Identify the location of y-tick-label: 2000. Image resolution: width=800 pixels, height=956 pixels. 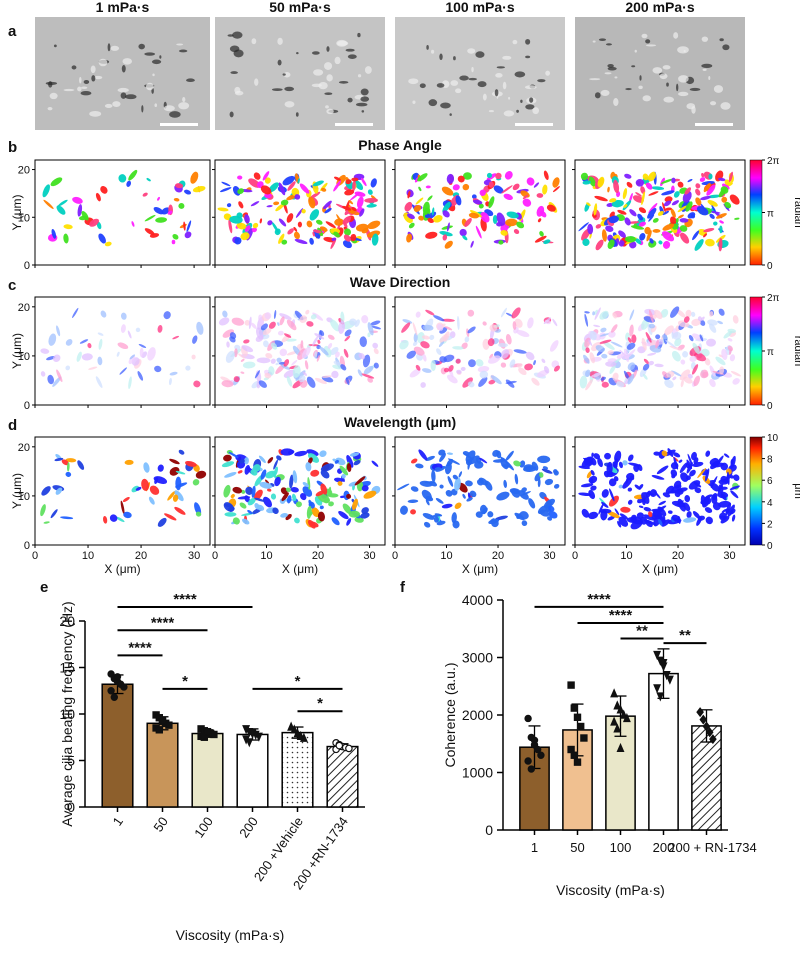
(477, 715).